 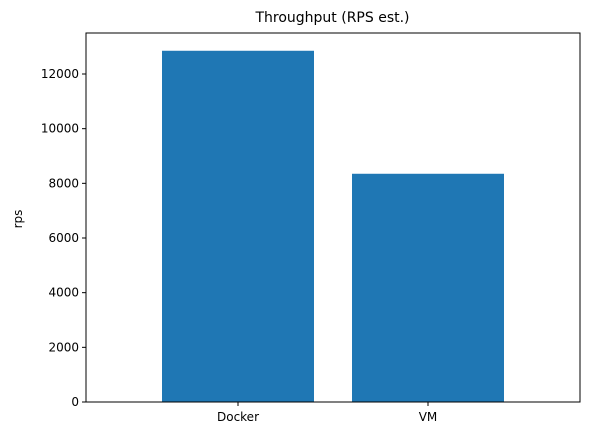 I want to click on y-tick-label: 12000, so click(x=60, y=74).